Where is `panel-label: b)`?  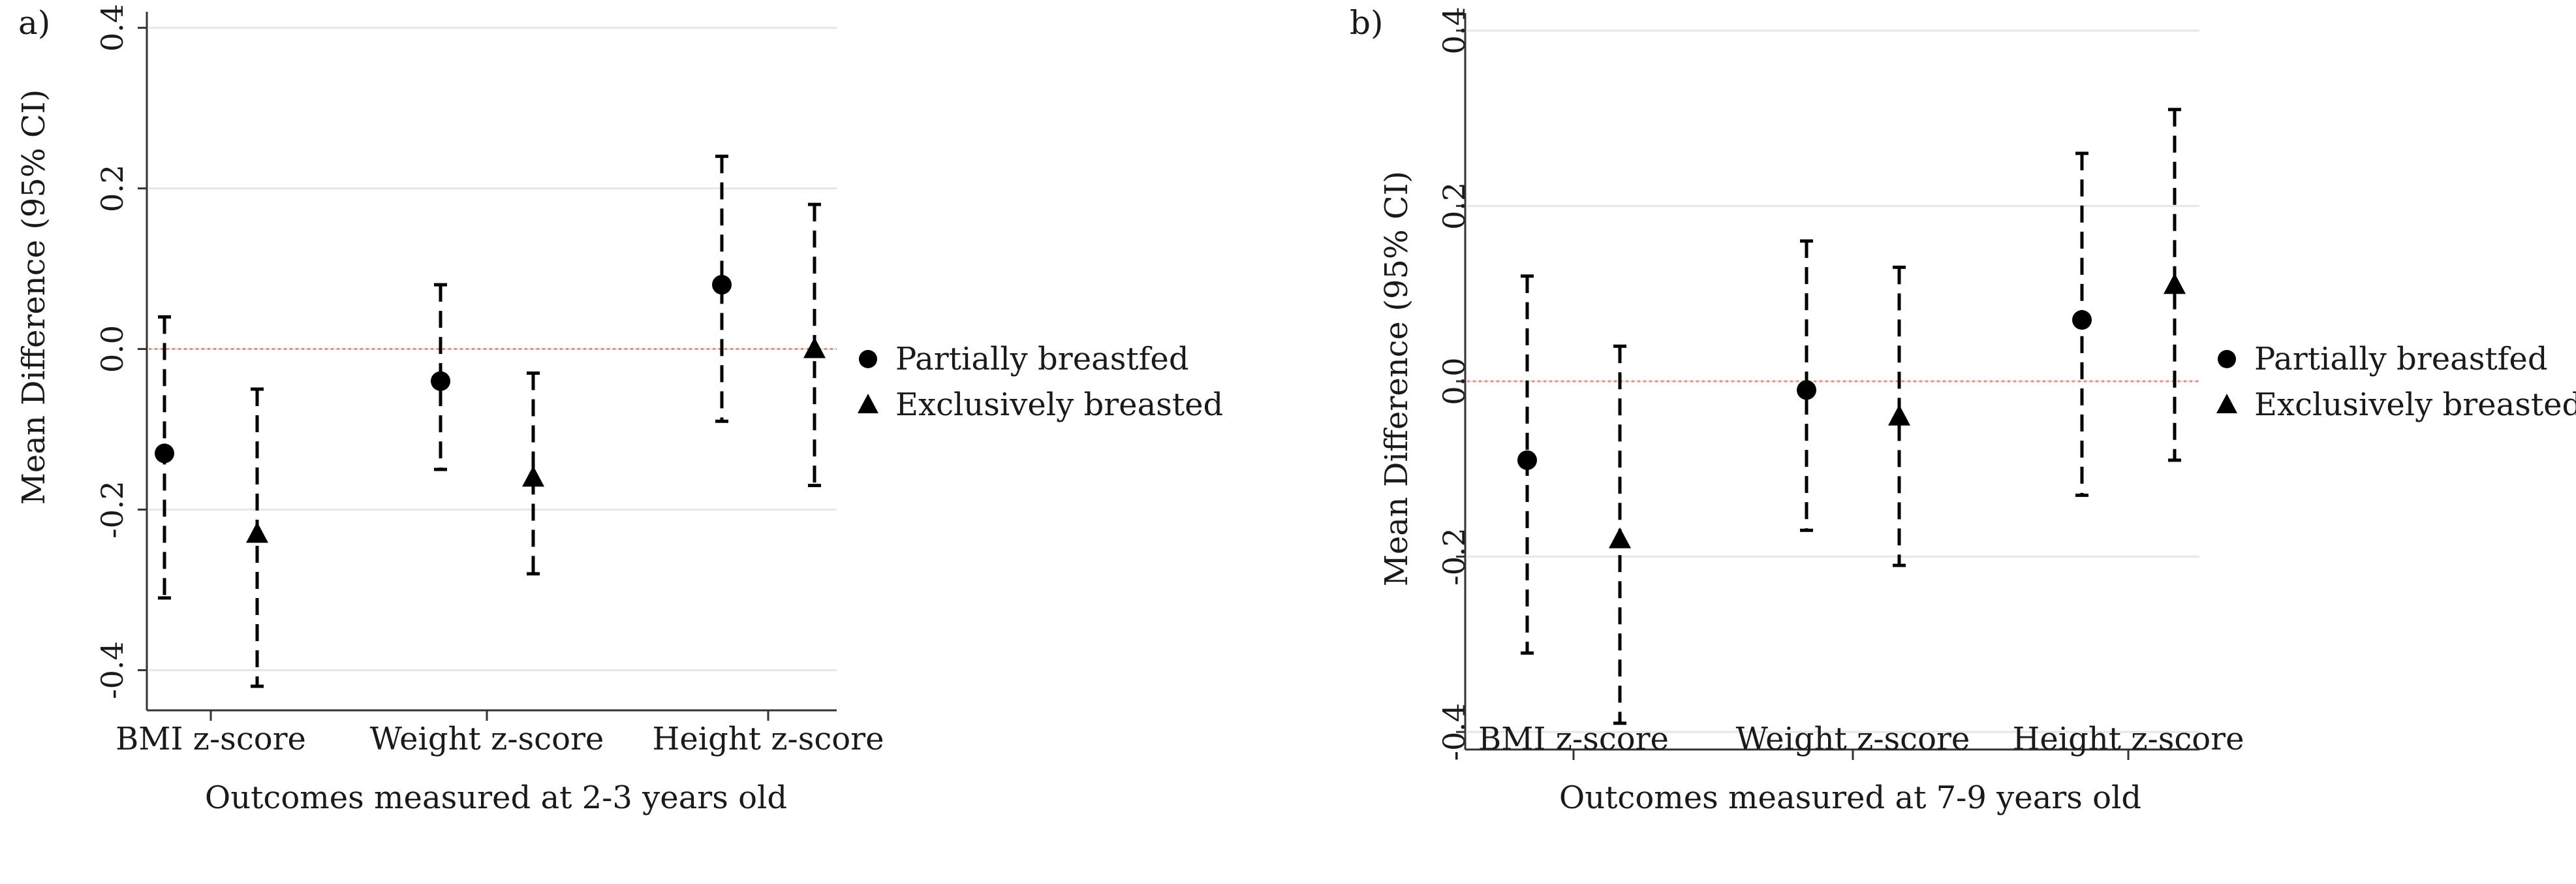
panel-label: b) is located at coordinates (1367, 23).